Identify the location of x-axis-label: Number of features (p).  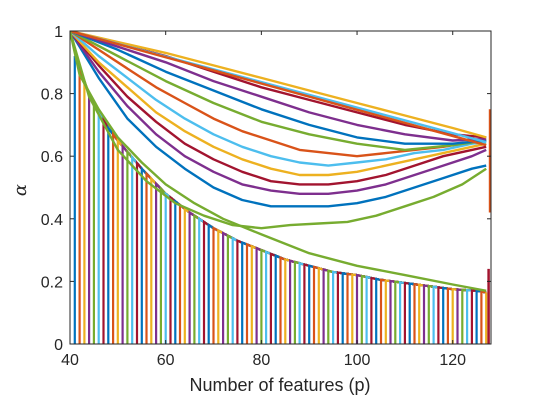
(279, 385).